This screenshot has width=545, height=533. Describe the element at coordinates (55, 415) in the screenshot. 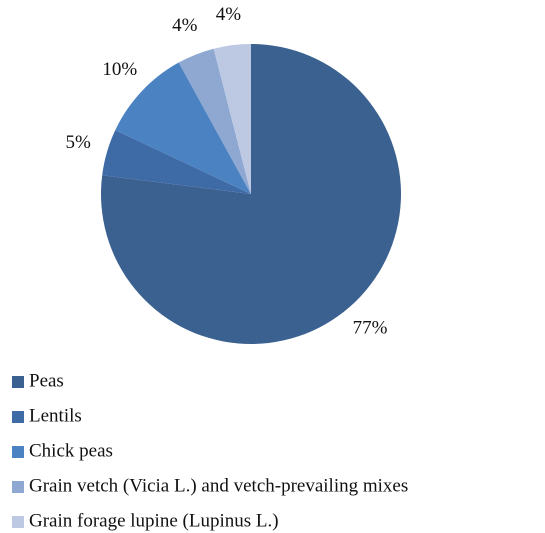

I see `legend-label: Lentils` at that location.